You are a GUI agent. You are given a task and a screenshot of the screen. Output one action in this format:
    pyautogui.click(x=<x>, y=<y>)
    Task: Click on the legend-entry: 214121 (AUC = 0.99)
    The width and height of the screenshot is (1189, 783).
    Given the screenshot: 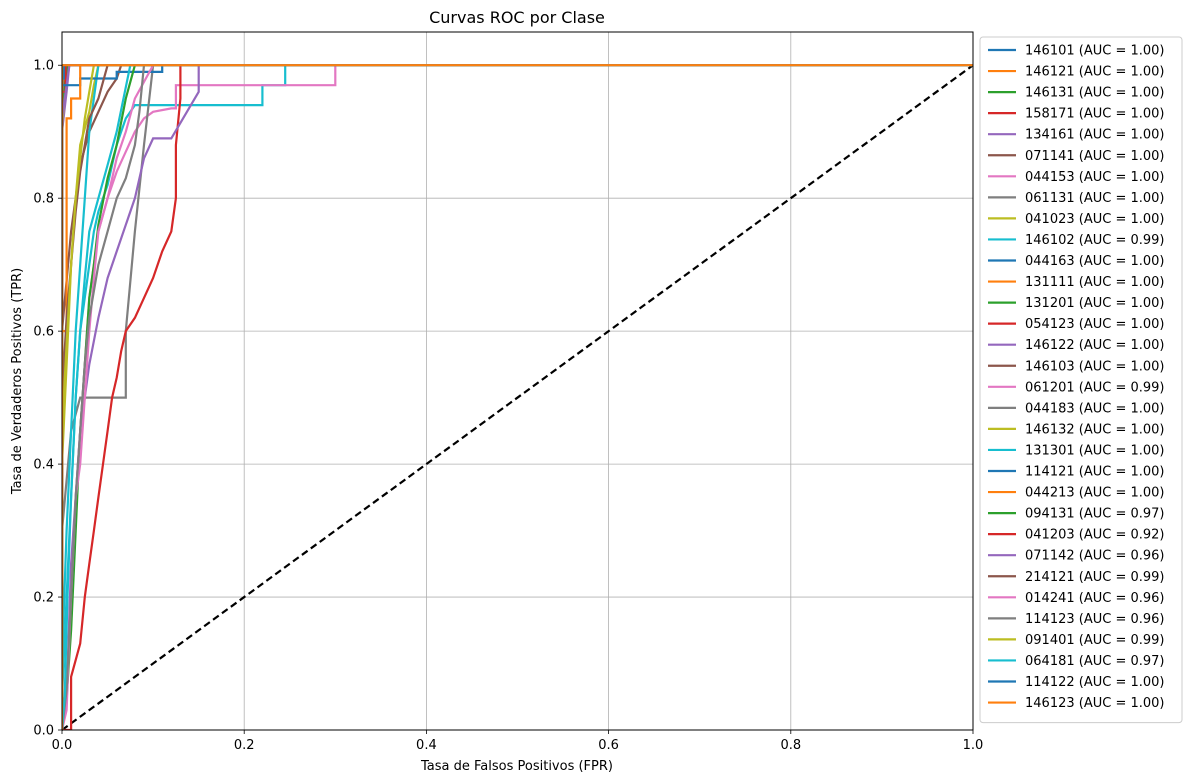 What is the action you would take?
    pyautogui.click(x=1095, y=577)
    